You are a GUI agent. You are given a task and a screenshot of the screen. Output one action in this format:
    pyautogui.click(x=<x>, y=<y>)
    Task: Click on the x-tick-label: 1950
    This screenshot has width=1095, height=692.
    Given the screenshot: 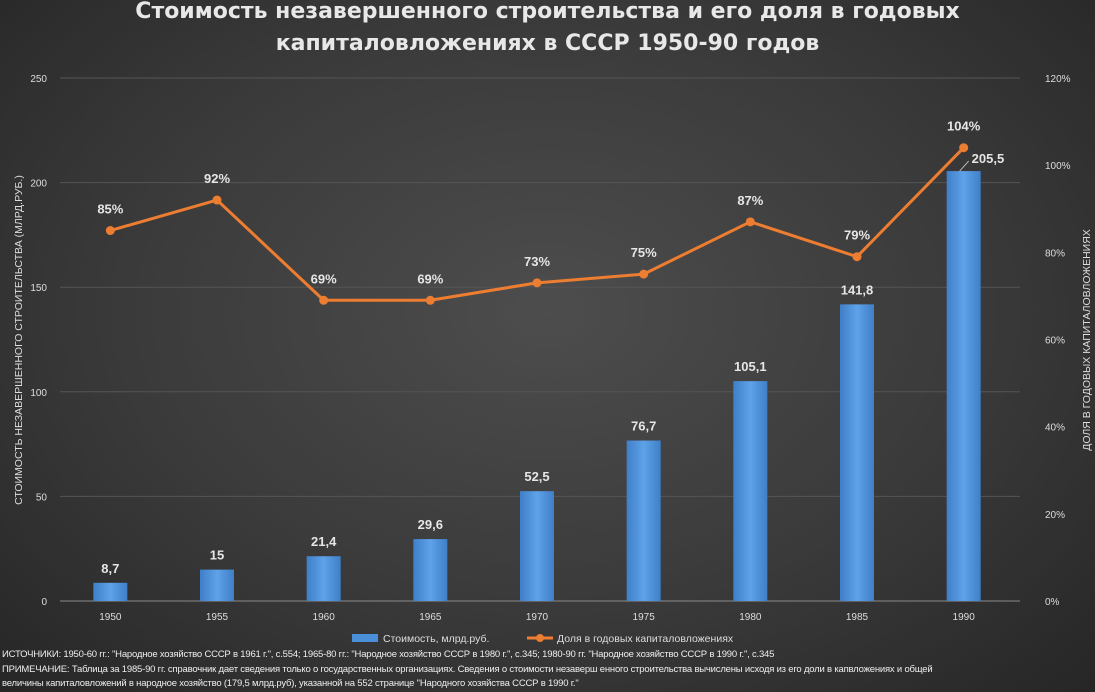 What is the action you would take?
    pyautogui.click(x=110, y=617)
    